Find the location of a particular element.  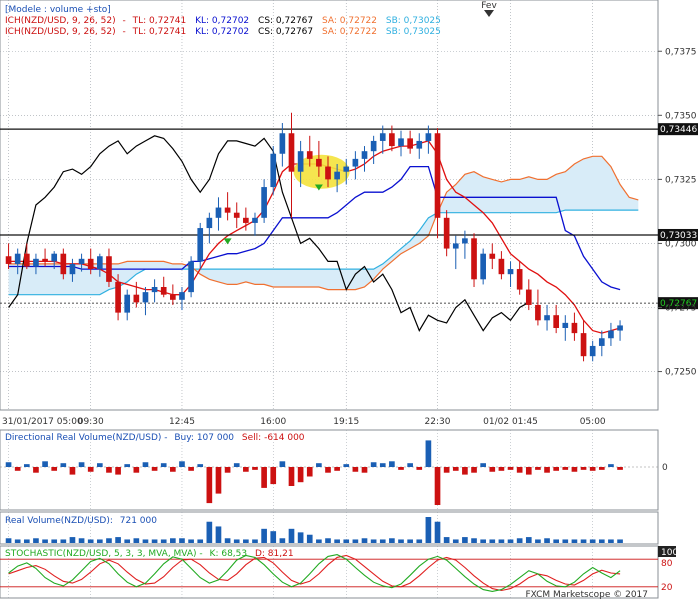

real-volume-bars is located at coordinates (314, 530).